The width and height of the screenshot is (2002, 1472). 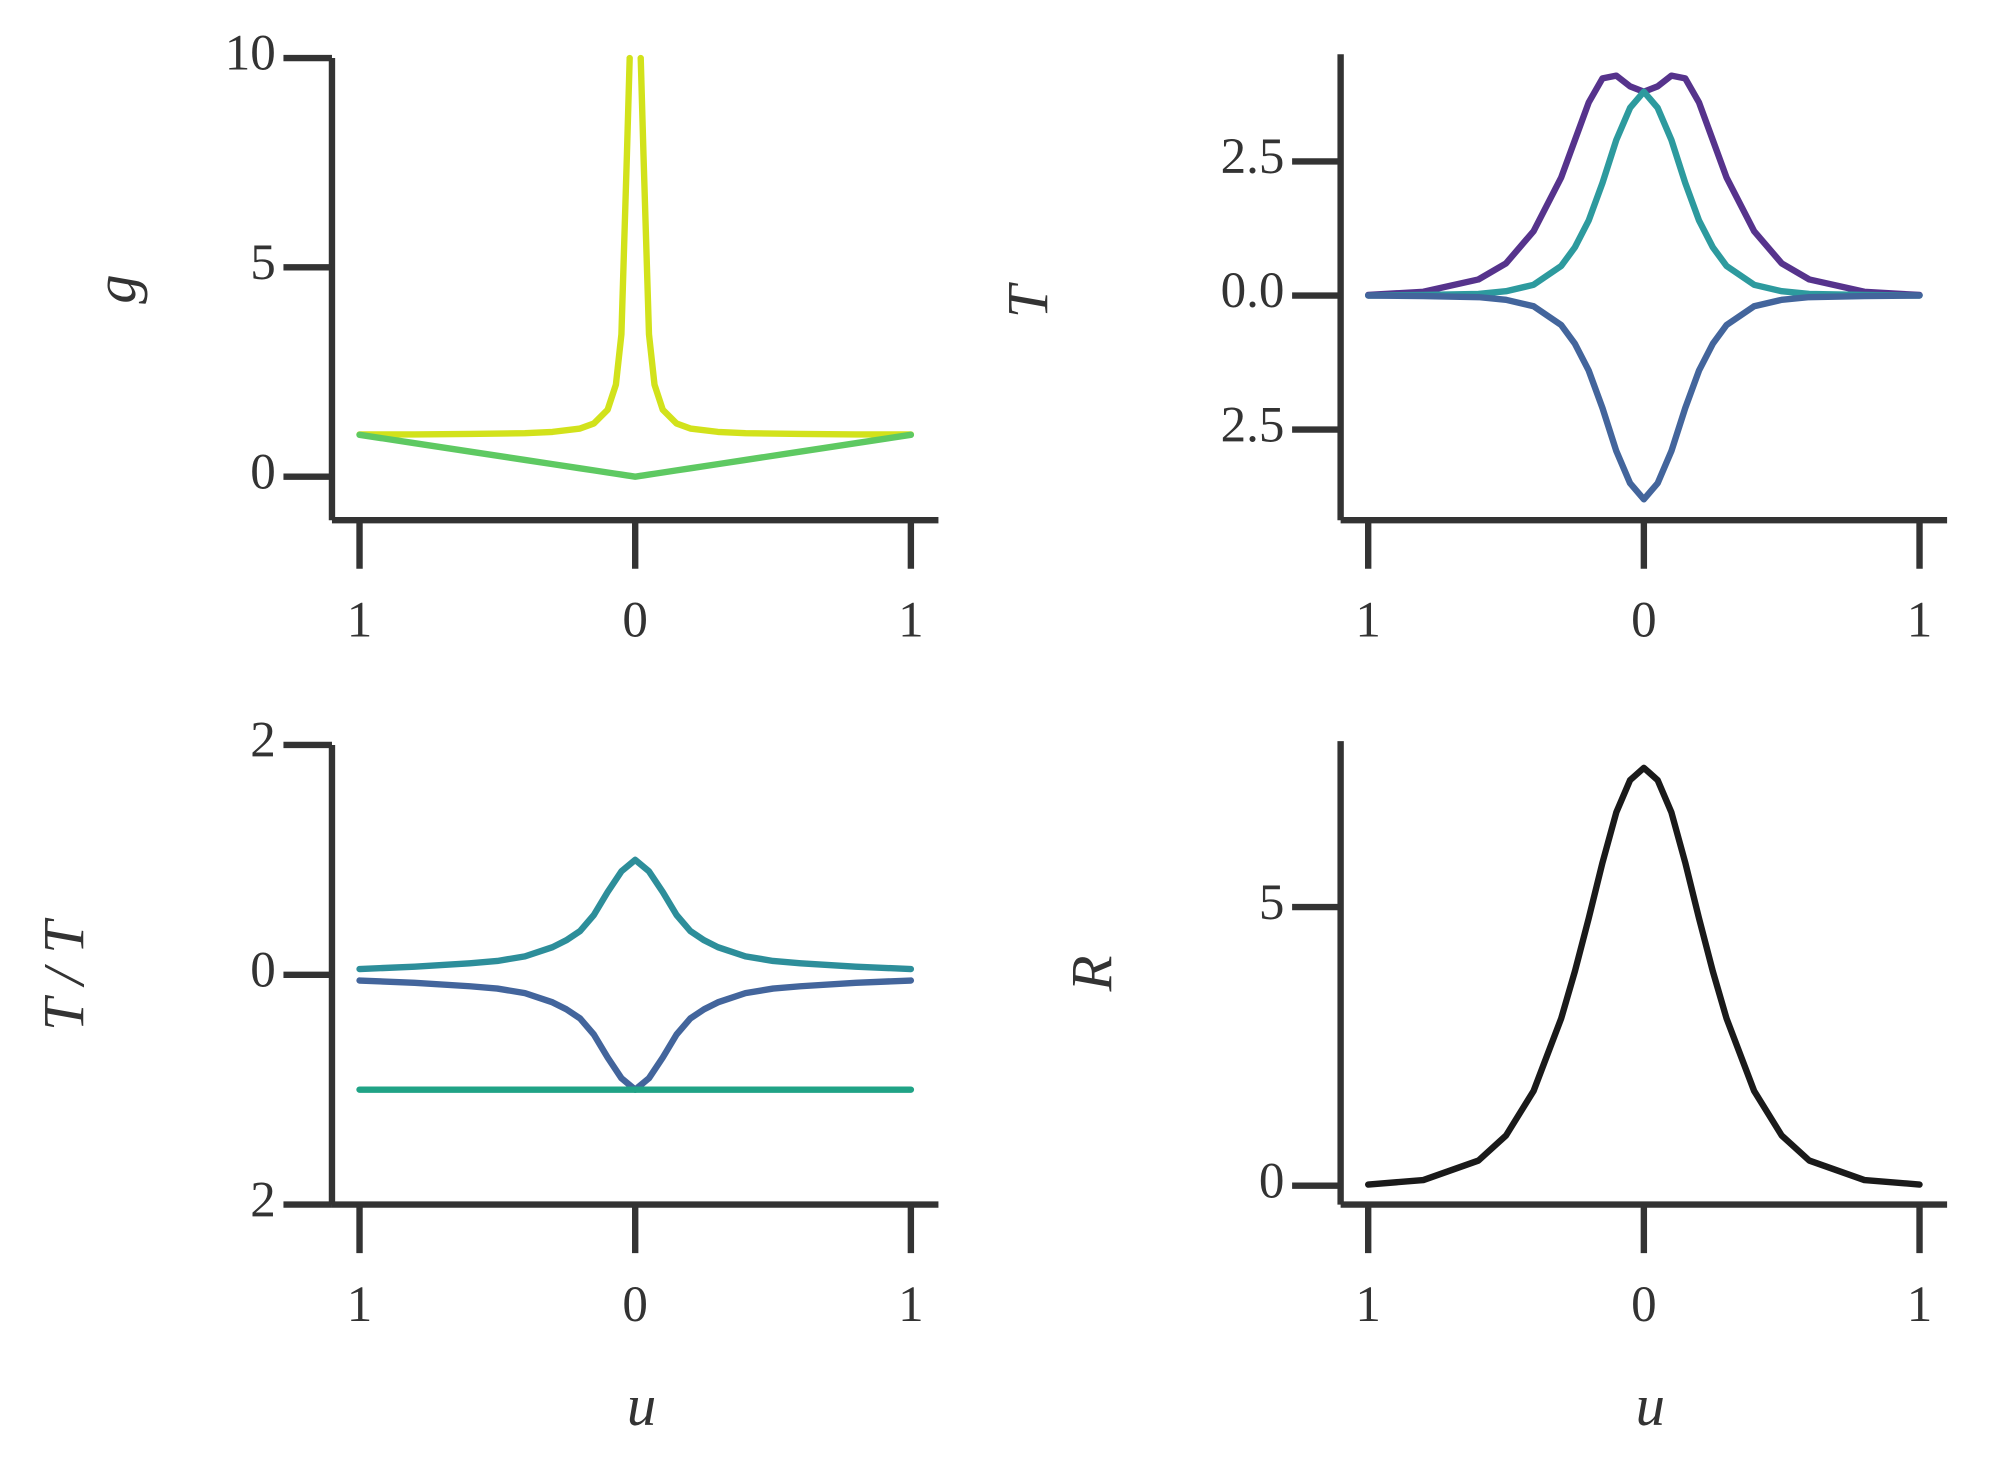 What do you see at coordinates (250, 53) in the screenshot?
I see `y-tick-label: 10` at bounding box center [250, 53].